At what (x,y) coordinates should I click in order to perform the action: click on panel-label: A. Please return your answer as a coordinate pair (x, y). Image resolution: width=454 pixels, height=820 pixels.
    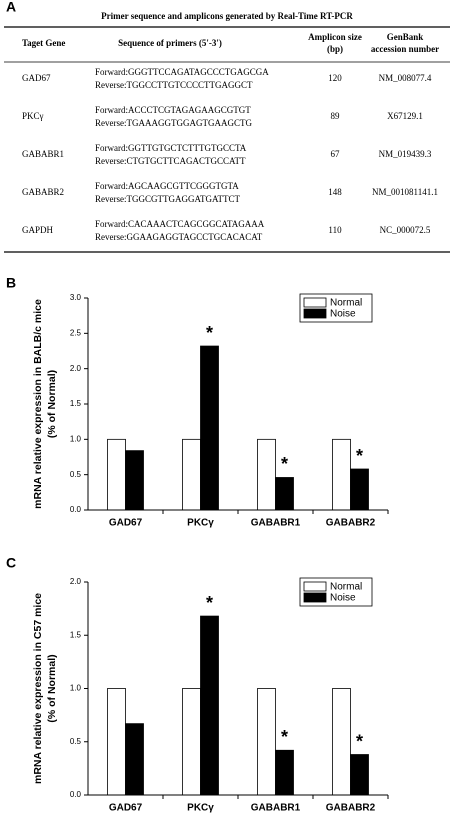
    Looking at the image, I should click on (11, 7).